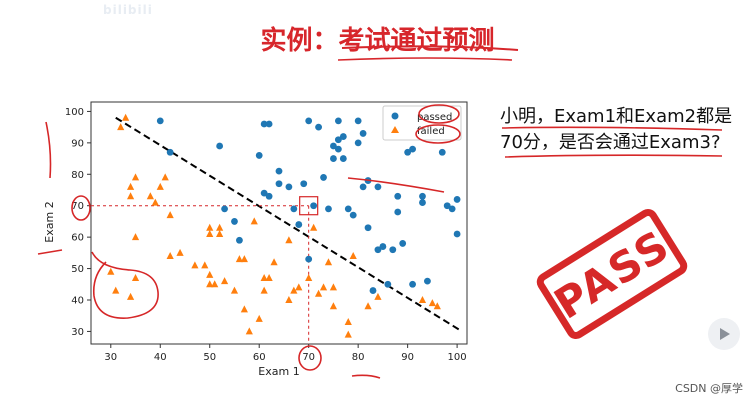 The width and height of the screenshot is (755, 404). Describe the element at coordinates (78, 222) in the screenshot. I see `y-axis-ticks: 30 40 50 60 70 80 90 100` at that location.